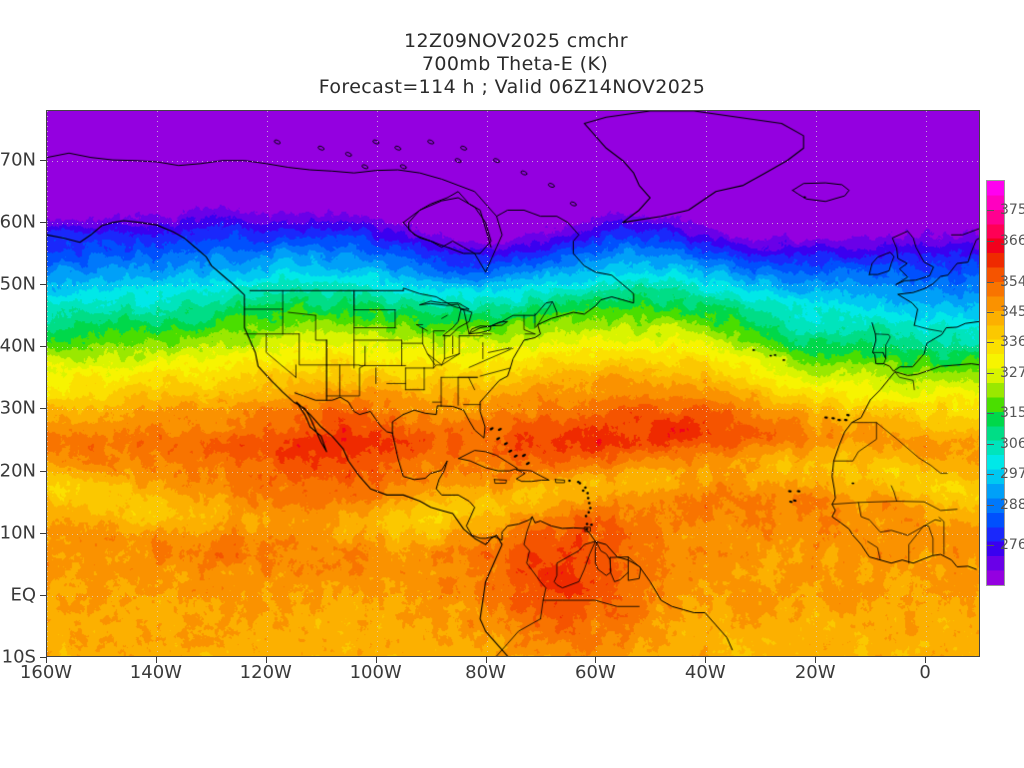 Image resolution: width=1024 pixels, height=768 pixels. What do you see at coordinates (815, 672) in the screenshot?
I see `x-axis-label: 20W` at bounding box center [815, 672].